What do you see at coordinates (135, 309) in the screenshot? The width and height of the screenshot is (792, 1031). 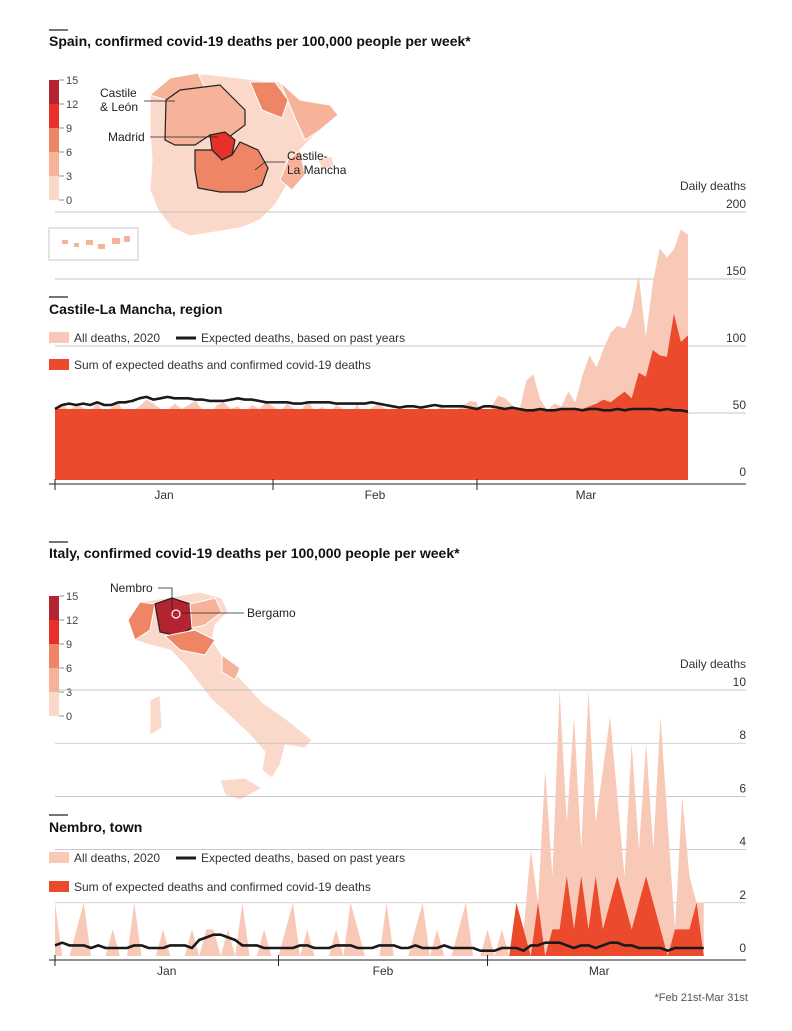 I see `spain-chart-title: Castile-La Mancha, region` at bounding box center [135, 309].